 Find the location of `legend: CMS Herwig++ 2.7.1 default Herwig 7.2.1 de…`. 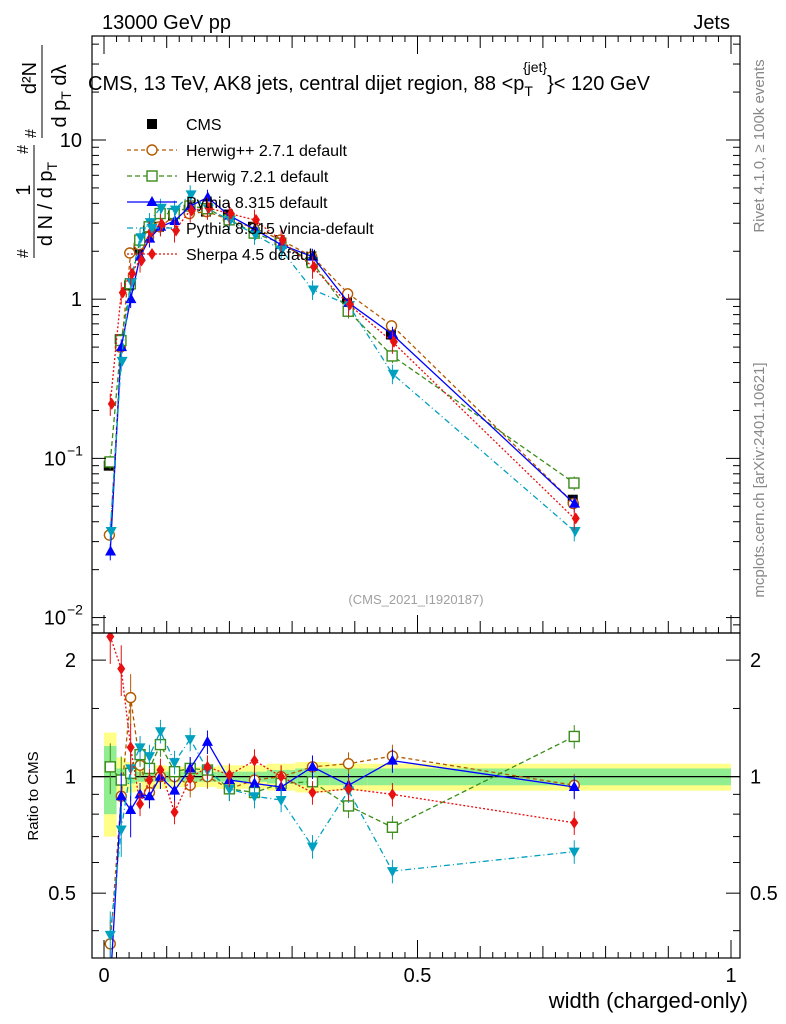

legend: CMS Herwig++ 2.7.1 default Herwig 7.2.1 de… is located at coordinates (250, 190).